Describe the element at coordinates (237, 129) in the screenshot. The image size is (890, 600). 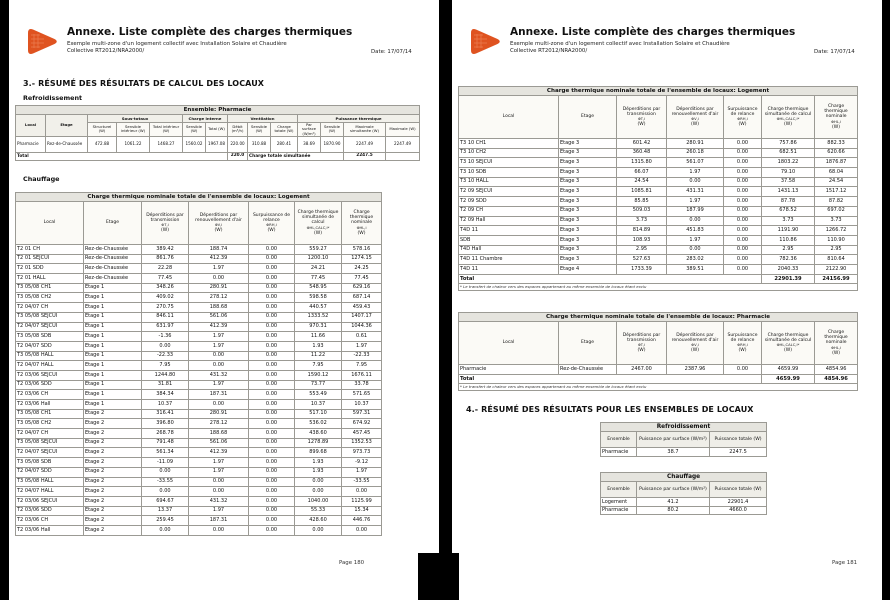
I see `col-debit: Débit (m³/h)` at that location.